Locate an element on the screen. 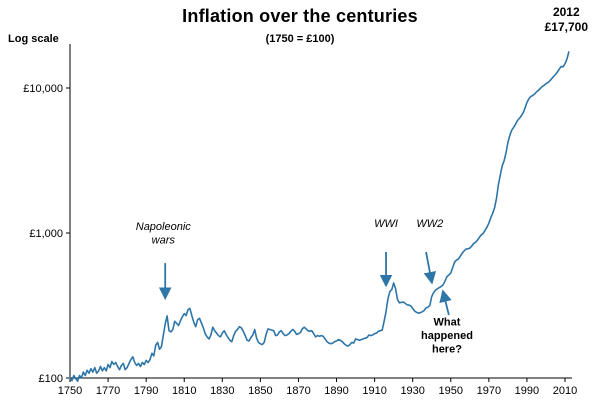 The height and width of the screenshot is (410, 600). annotation-what-happened-here-arrow is located at coordinates (445, 302).